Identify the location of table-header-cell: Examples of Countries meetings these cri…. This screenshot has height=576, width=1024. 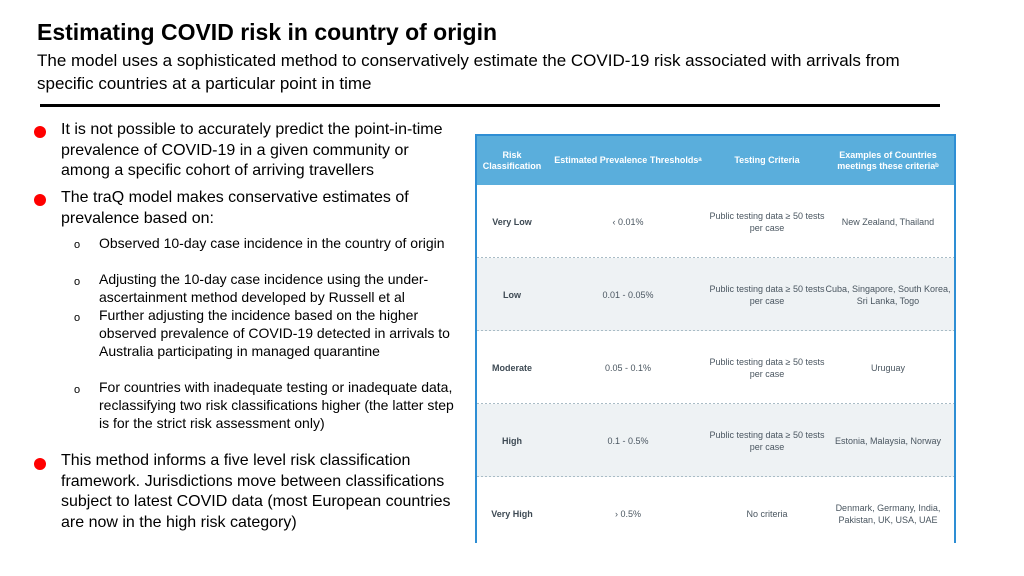
(888, 160).